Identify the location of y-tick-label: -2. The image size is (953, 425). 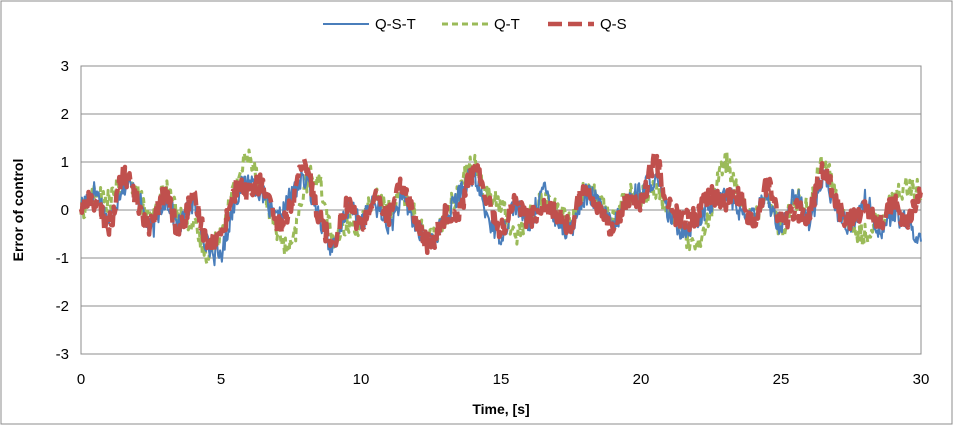
(62, 306).